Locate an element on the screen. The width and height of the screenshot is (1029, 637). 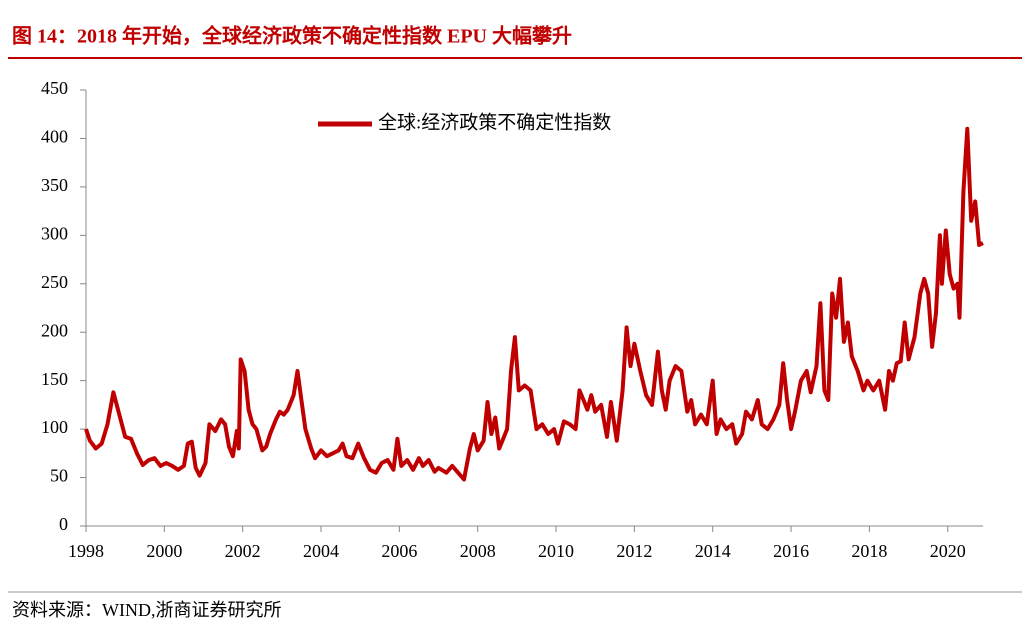
x-tick-label: 2002 is located at coordinates (243, 551).